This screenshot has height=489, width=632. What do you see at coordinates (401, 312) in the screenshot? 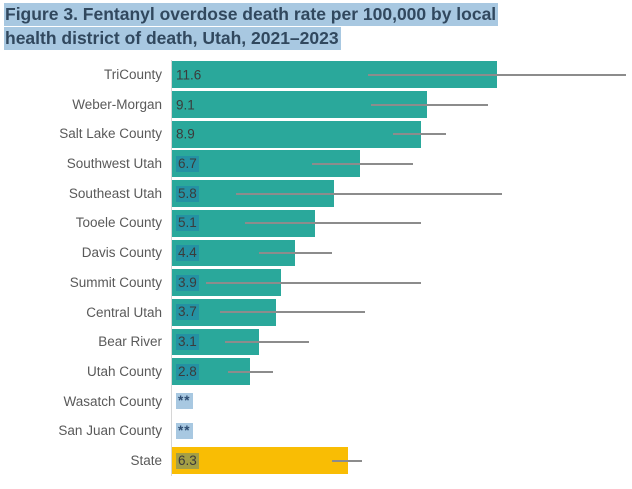
I see `plot-cell: 3.7` at bounding box center [401, 312].